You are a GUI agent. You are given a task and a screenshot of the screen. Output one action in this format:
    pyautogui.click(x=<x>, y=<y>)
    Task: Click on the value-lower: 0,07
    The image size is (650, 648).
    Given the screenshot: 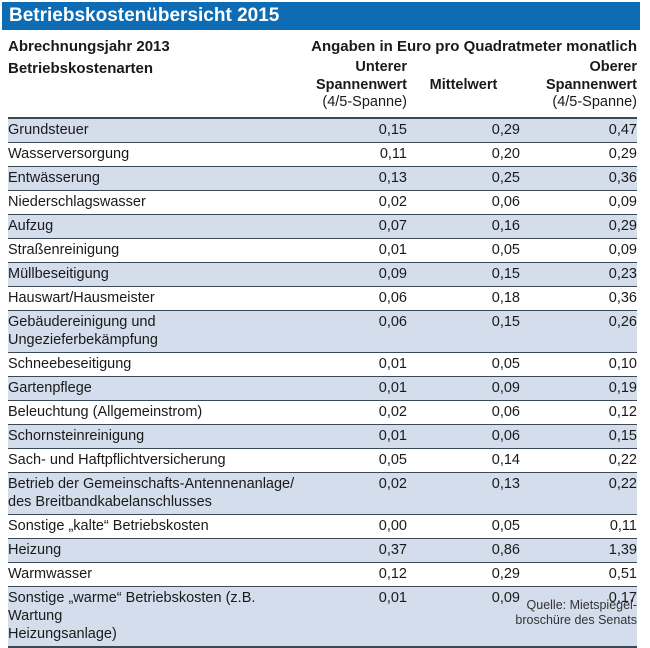 What is the action you would take?
    pyautogui.click(x=392, y=225)
    